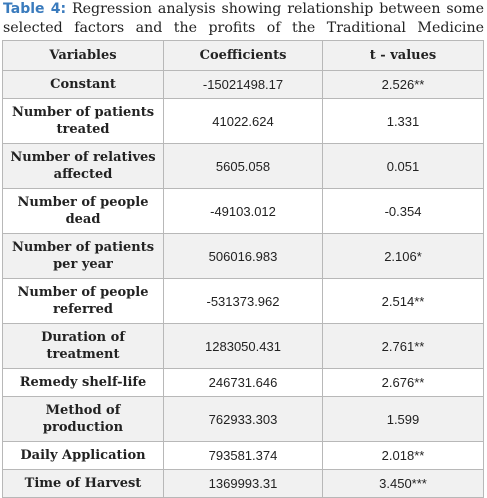 The image size is (487, 498). Describe the element at coordinates (83, 419) in the screenshot. I see `variable-cell: Method of production` at that location.